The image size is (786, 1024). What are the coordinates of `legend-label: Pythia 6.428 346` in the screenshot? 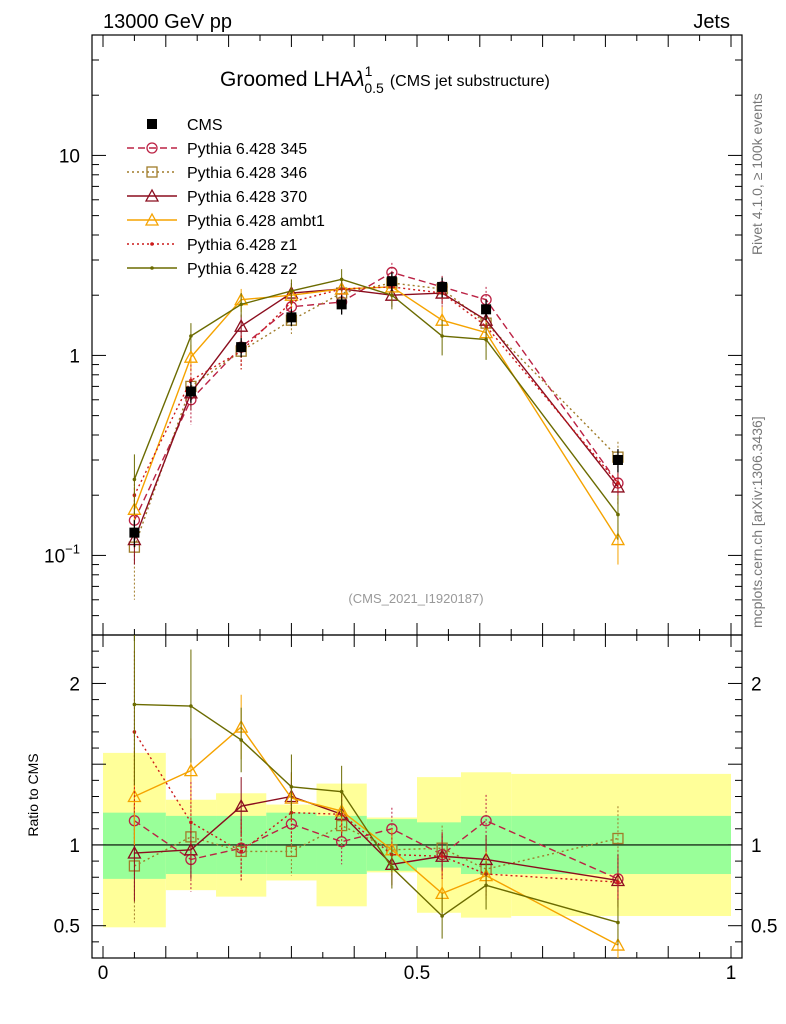 It's located at (247, 173).